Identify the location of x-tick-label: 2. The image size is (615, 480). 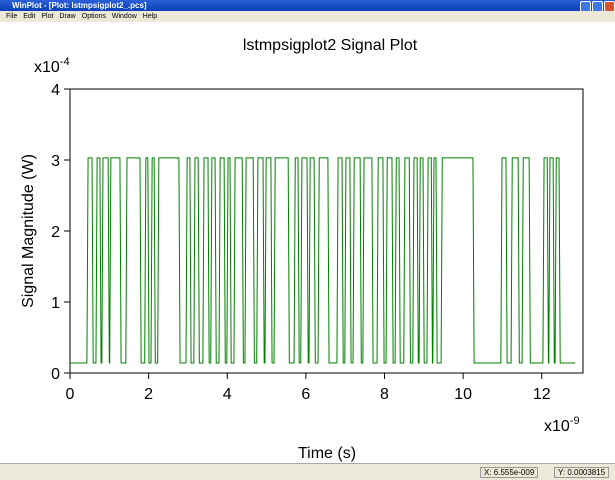
(148, 394).